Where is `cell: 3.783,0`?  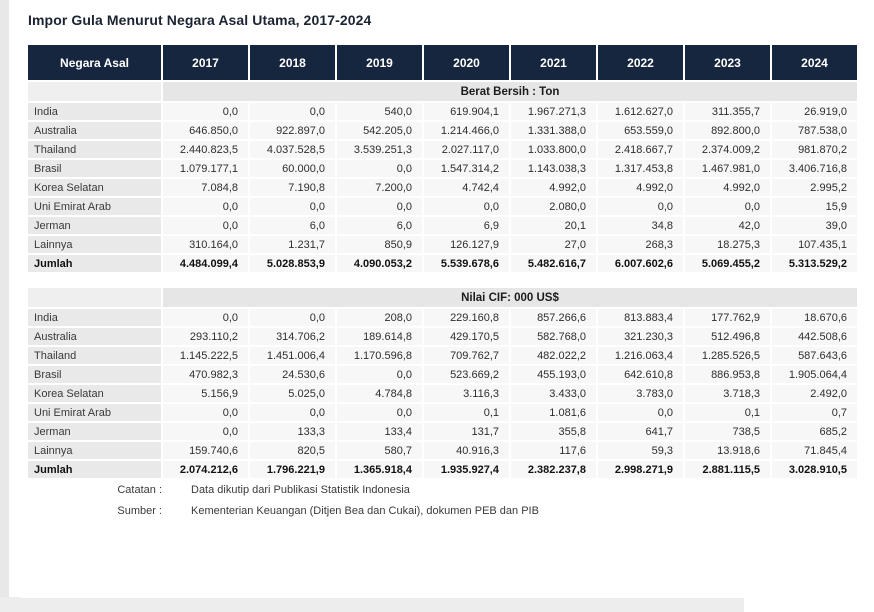 cell: 3.783,0 is located at coordinates (640, 393).